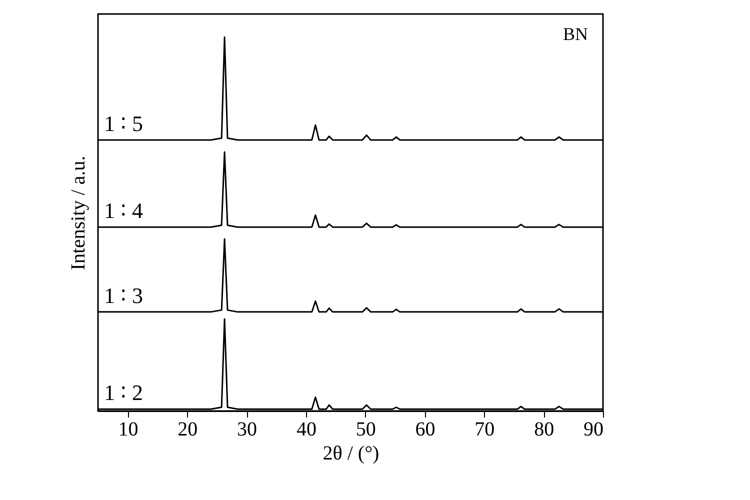 This screenshot has width=750, height=500. I want to click on x-axis-title: 2θ / (°), so click(351, 453).